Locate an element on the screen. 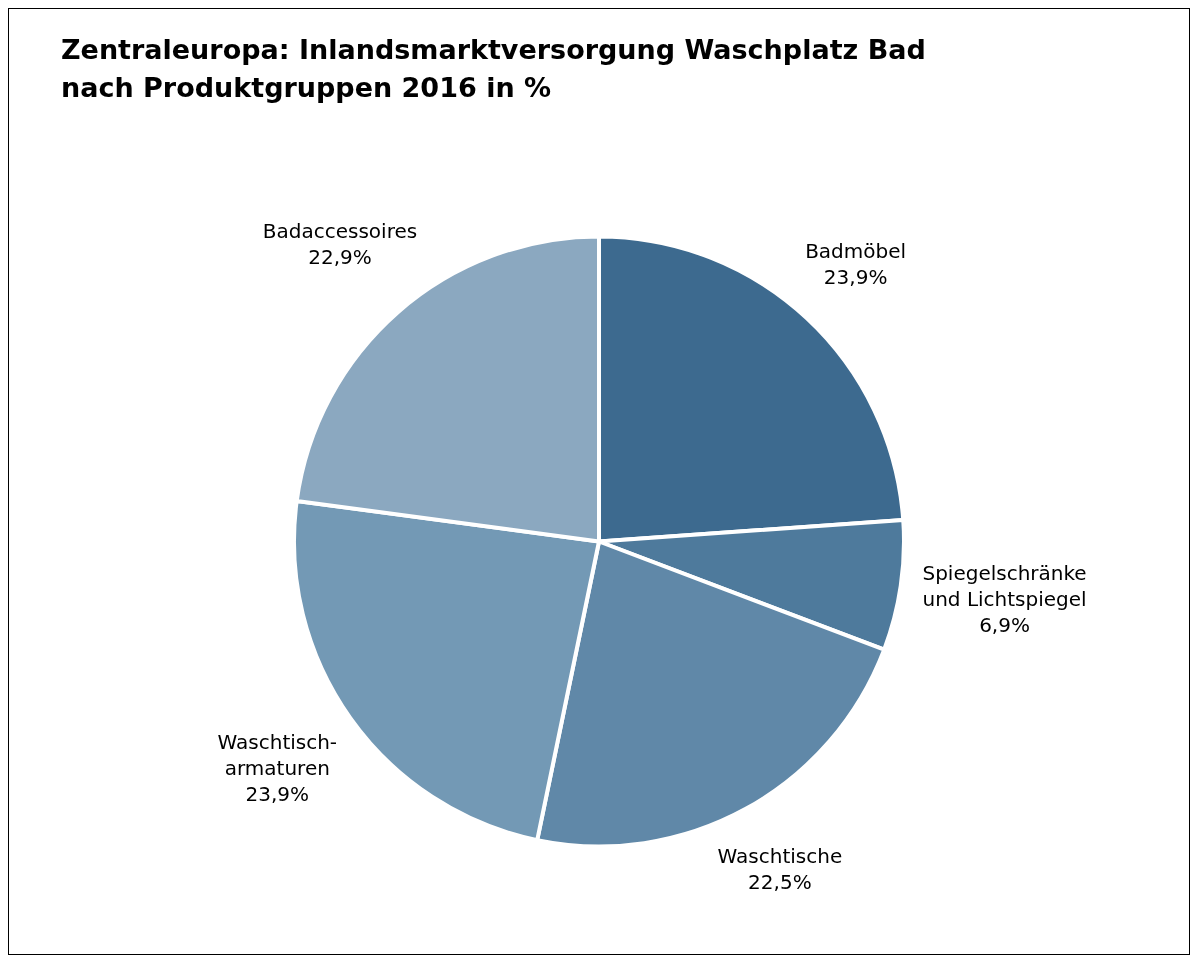 The image size is (1200, 965). chart-title: Zentraleuropa: Inlandsmarktversorgung Waschplatz Bad nach Produktgruppen 2016 in % is located at coordinates (494, 69).